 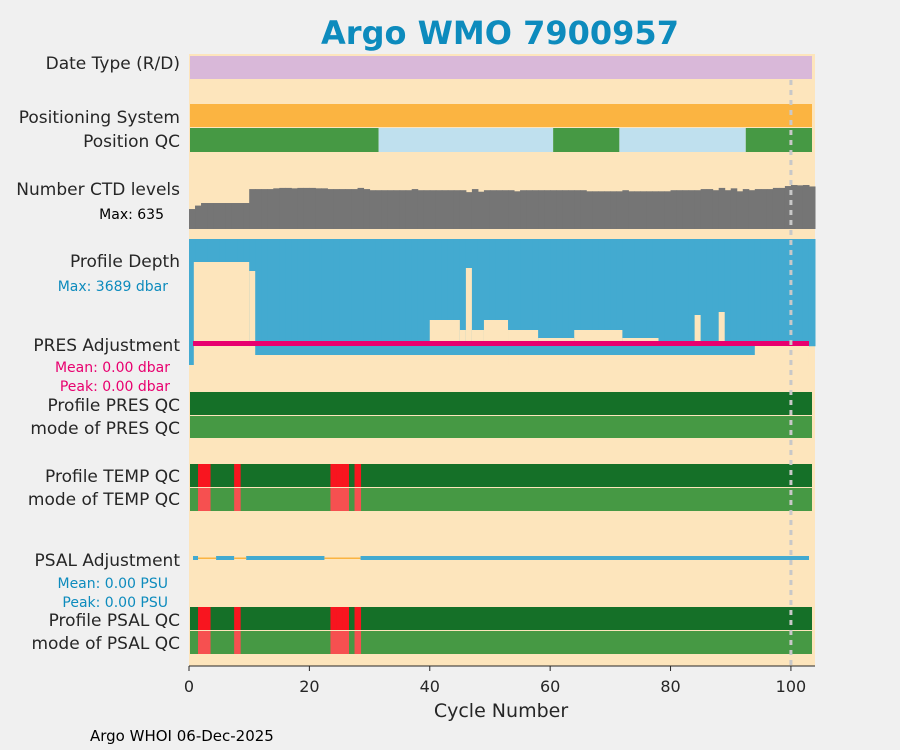 What do you see at coordinates (670, 686) in the screenshot?
I see `x-tick-label: 80` at bounding box center [670, 686].